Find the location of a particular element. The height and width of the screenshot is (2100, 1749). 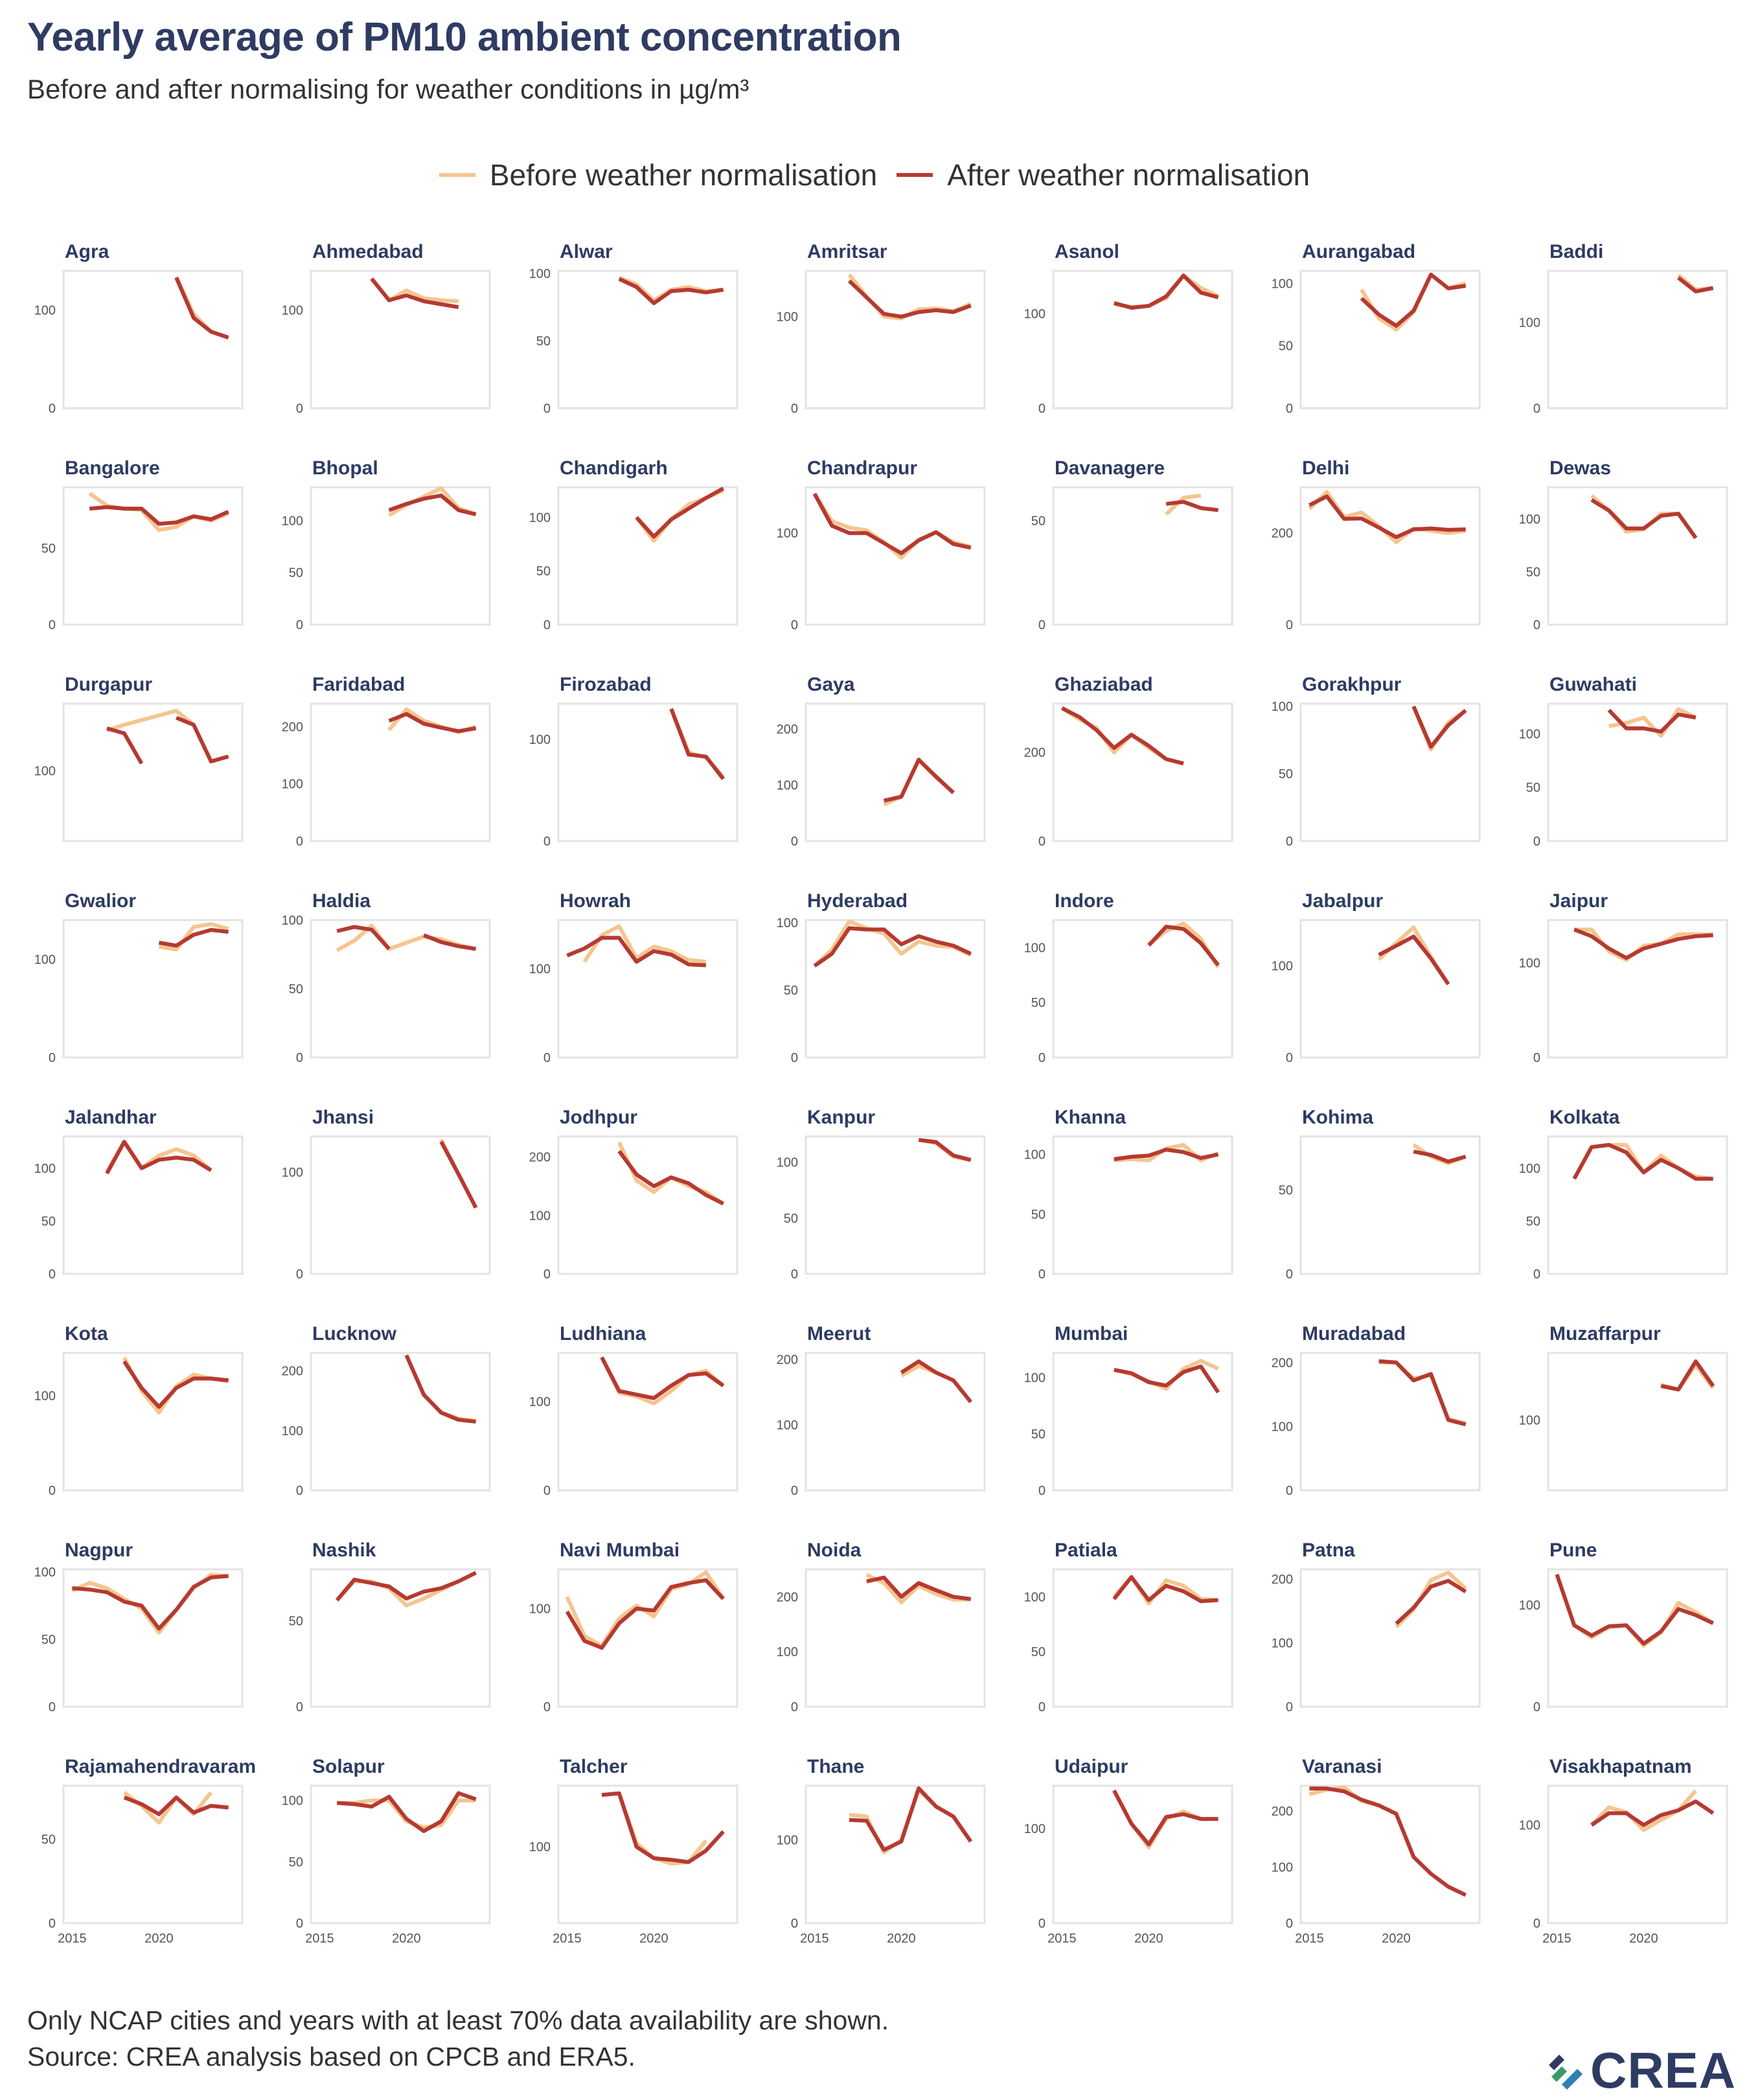

panel-durgapur: Durgapur 100 is located at coordinates (139, 758).